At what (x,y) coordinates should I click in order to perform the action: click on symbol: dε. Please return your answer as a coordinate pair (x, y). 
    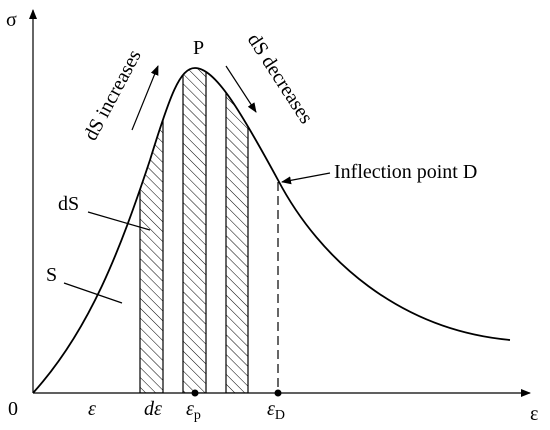
    Looking at the image, I should click on (153, 409).